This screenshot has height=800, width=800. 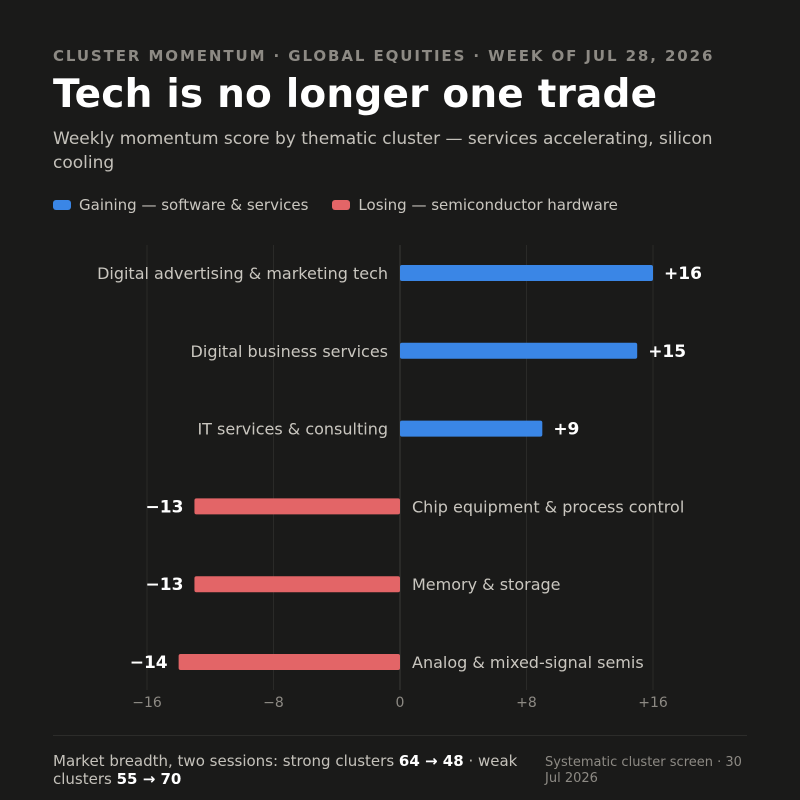 I want to click on data-label: +15, so click(x=667, y=352).